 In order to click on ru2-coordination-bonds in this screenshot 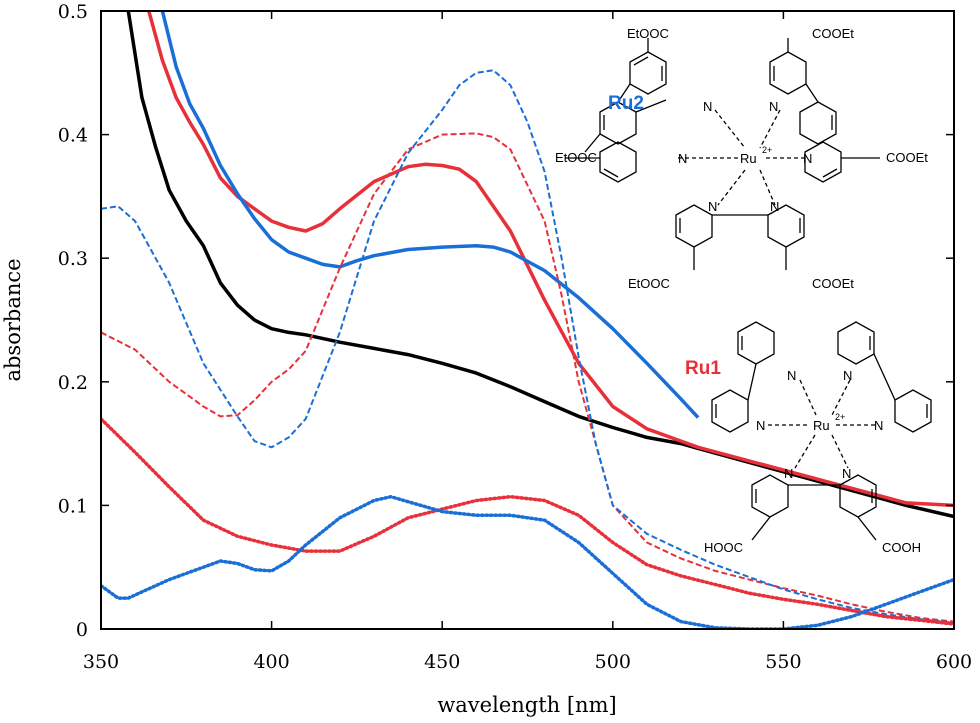, I will do `click(742, 157)`.